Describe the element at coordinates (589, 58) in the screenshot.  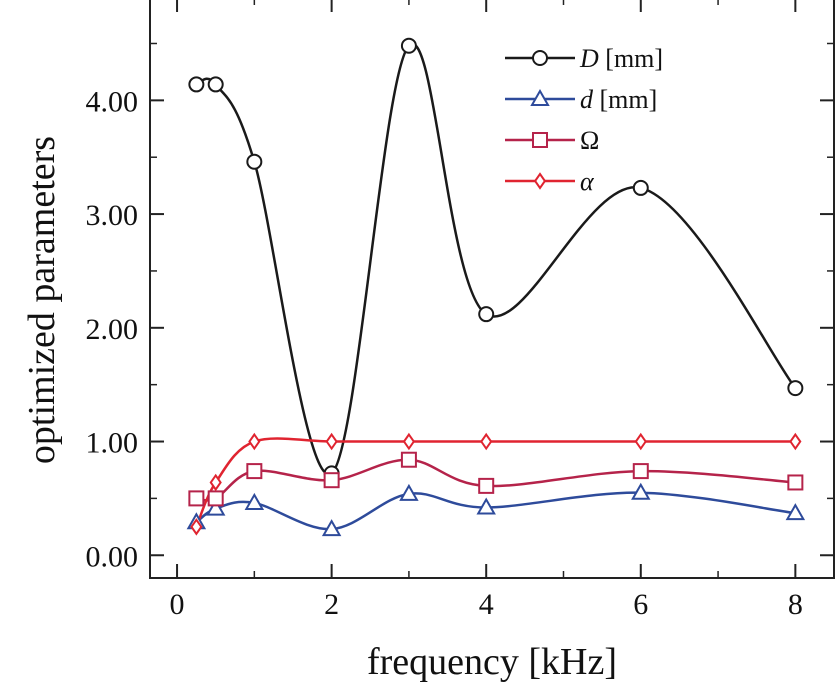
I see `legend-symbol: D` at that location.